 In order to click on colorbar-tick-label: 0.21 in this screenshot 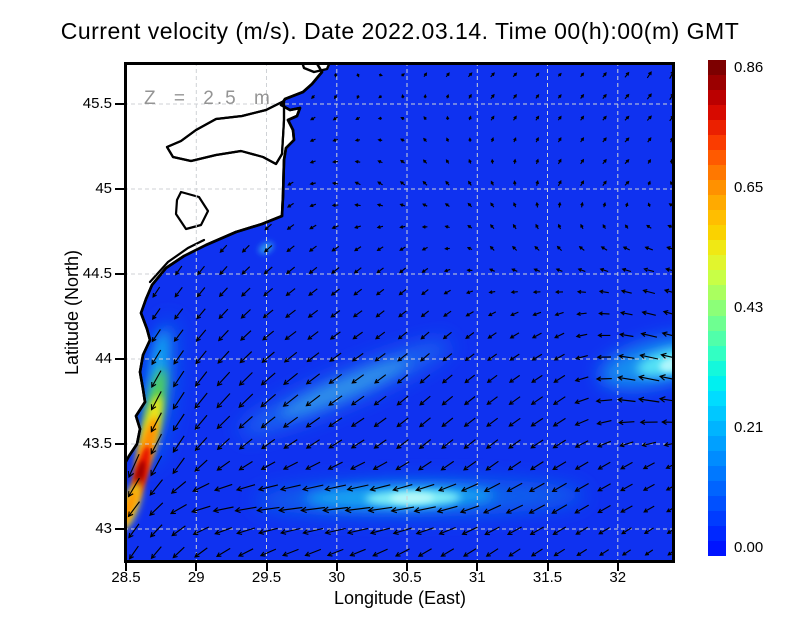, I will do `click(749, 427)`.